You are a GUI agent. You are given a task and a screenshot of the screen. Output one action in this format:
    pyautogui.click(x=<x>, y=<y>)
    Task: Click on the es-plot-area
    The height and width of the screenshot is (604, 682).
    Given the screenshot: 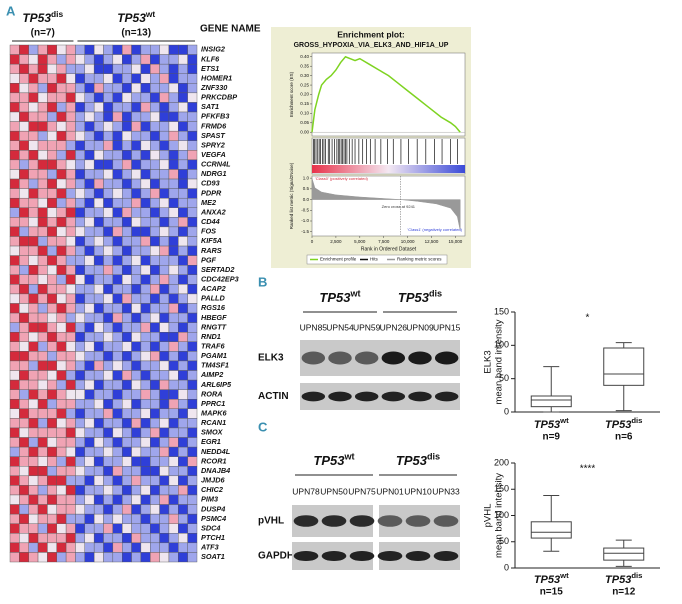 What is the action you would take?
    pyautogui.click(x=388, y=94)
    